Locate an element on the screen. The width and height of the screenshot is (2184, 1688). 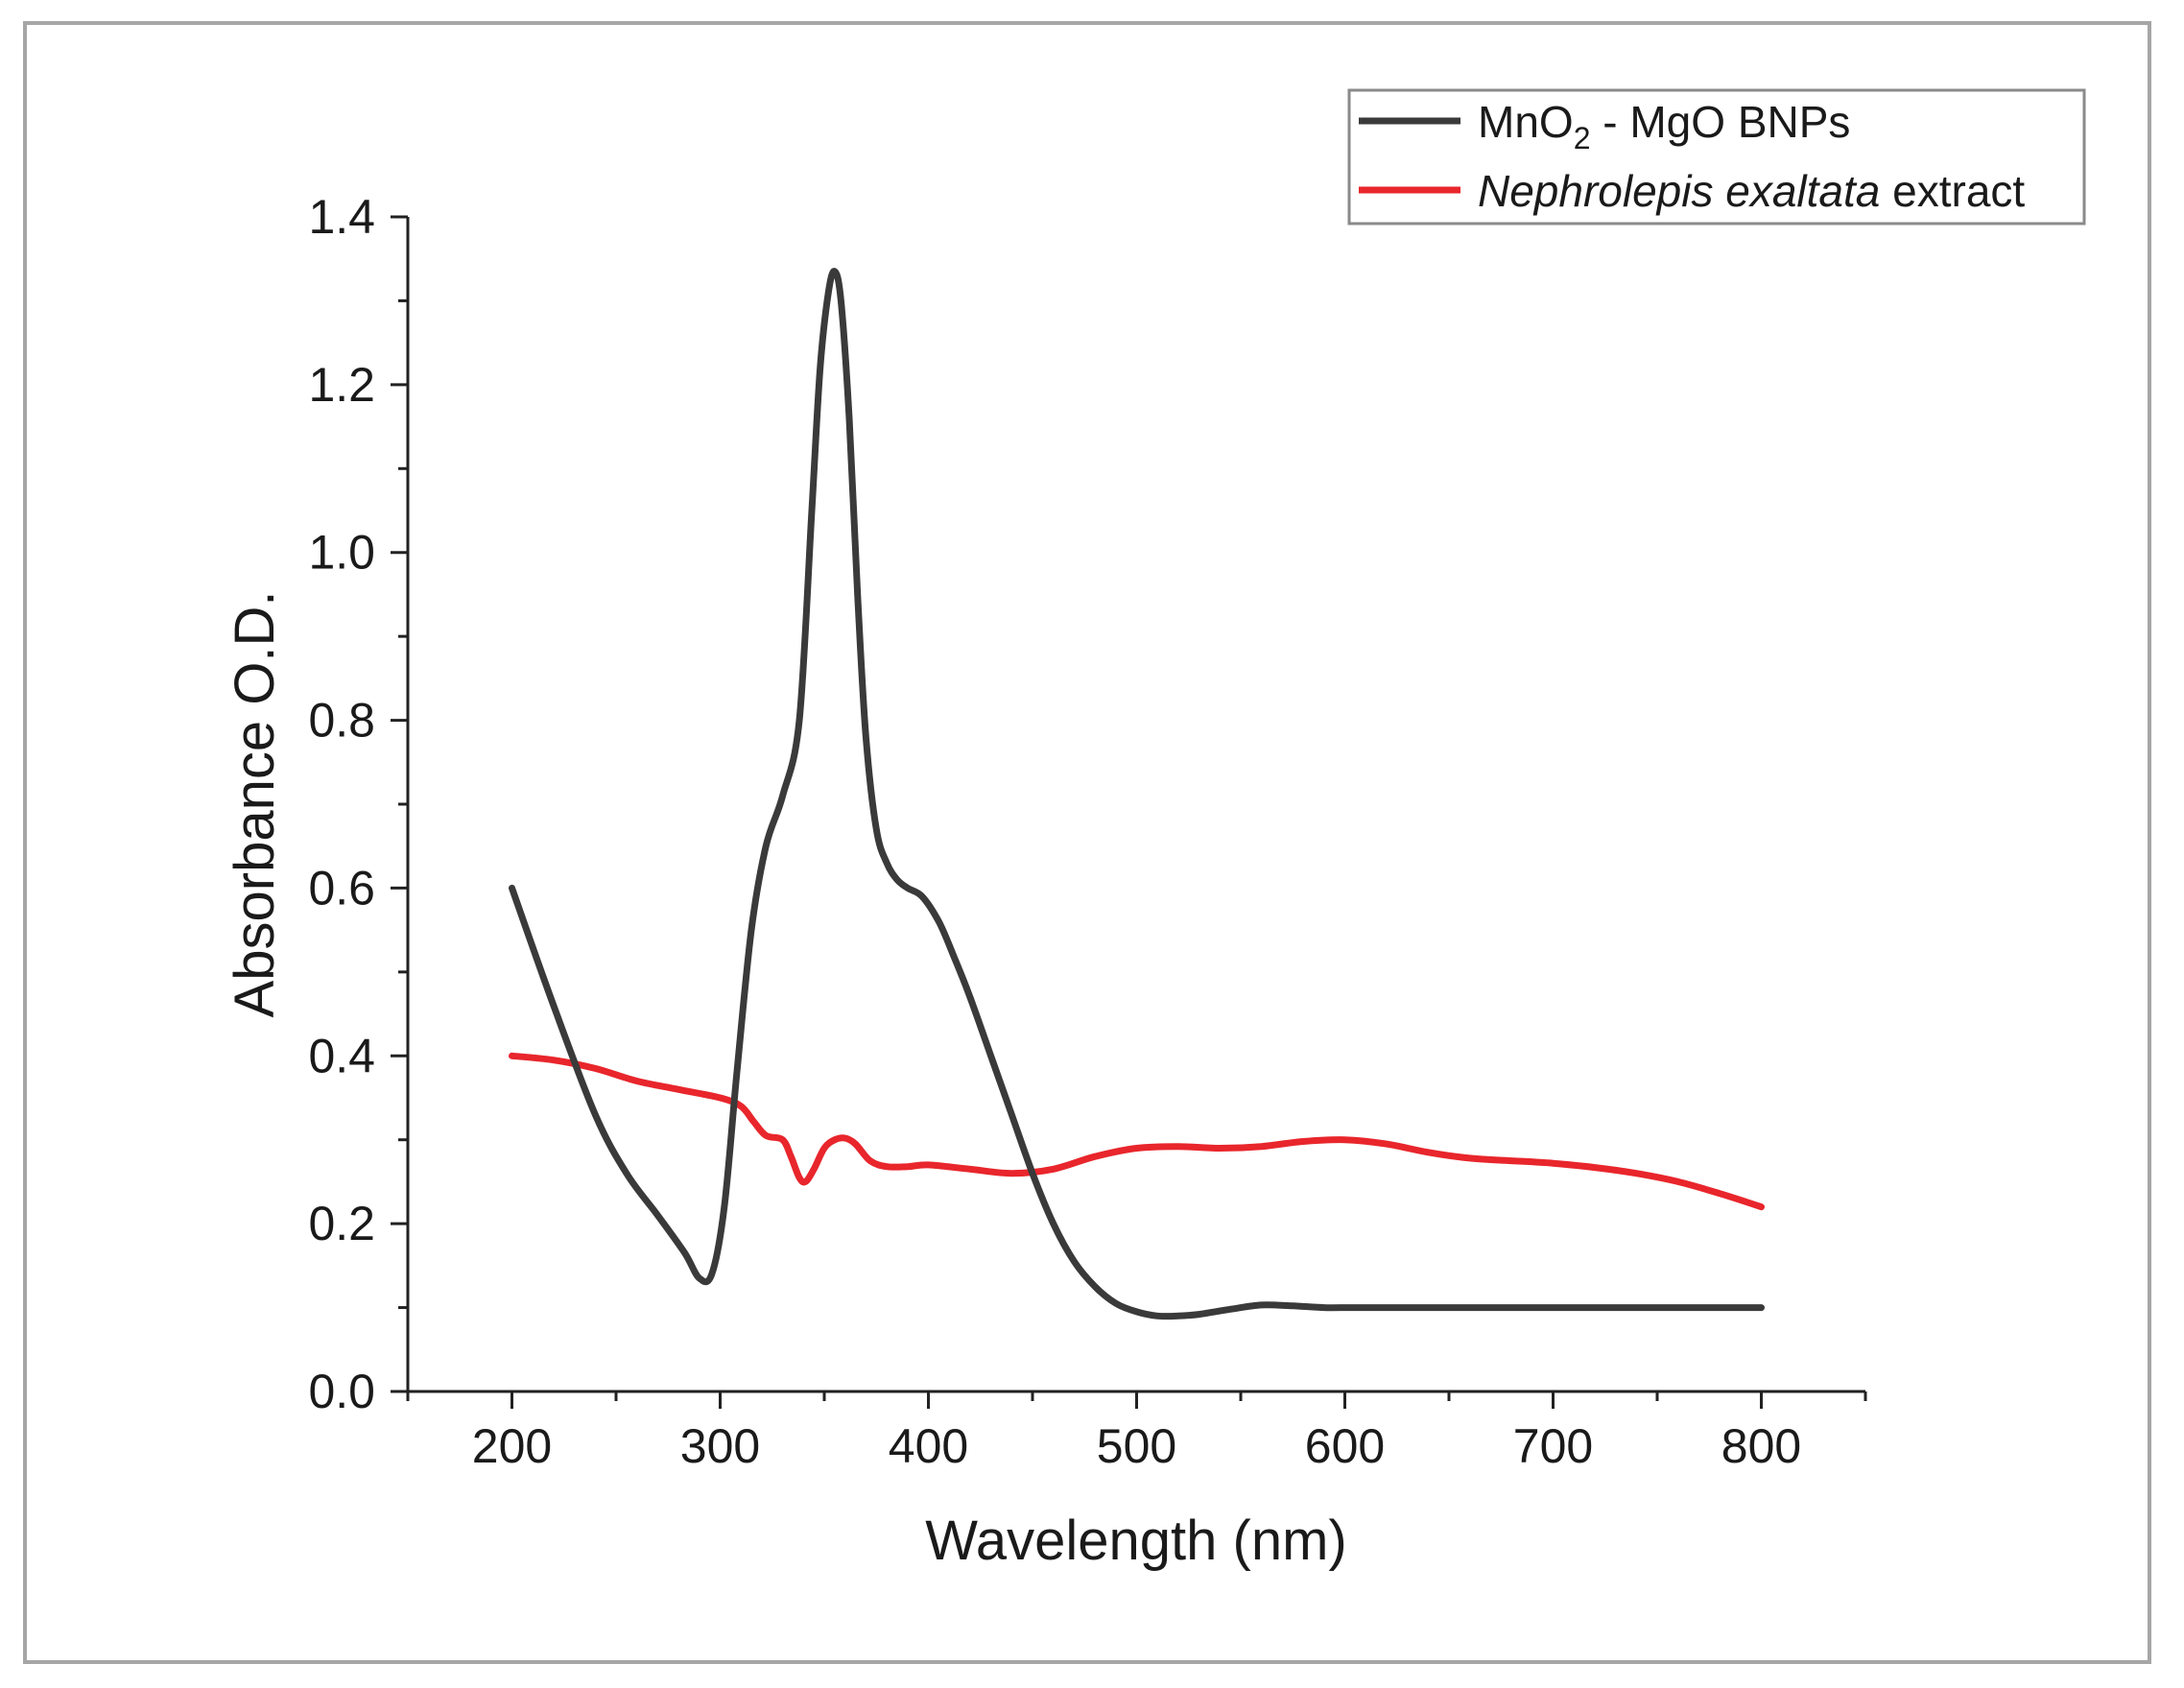
x-tick-label: 300 is located at coordinates (720, 1446).